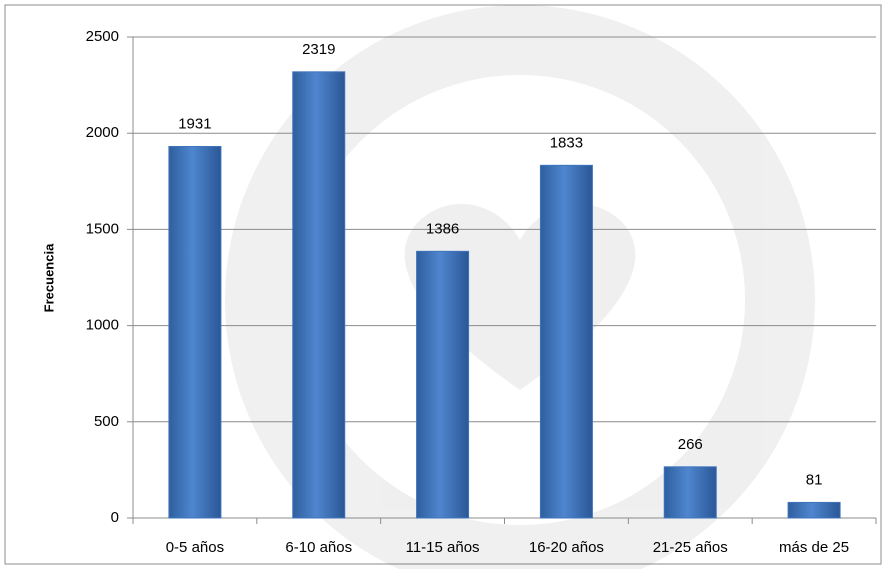 This screenshot has height=574, width=886. Describe the element at coordinates (318, 49) in the screenshot. I see `data-label: 2319` at that location.